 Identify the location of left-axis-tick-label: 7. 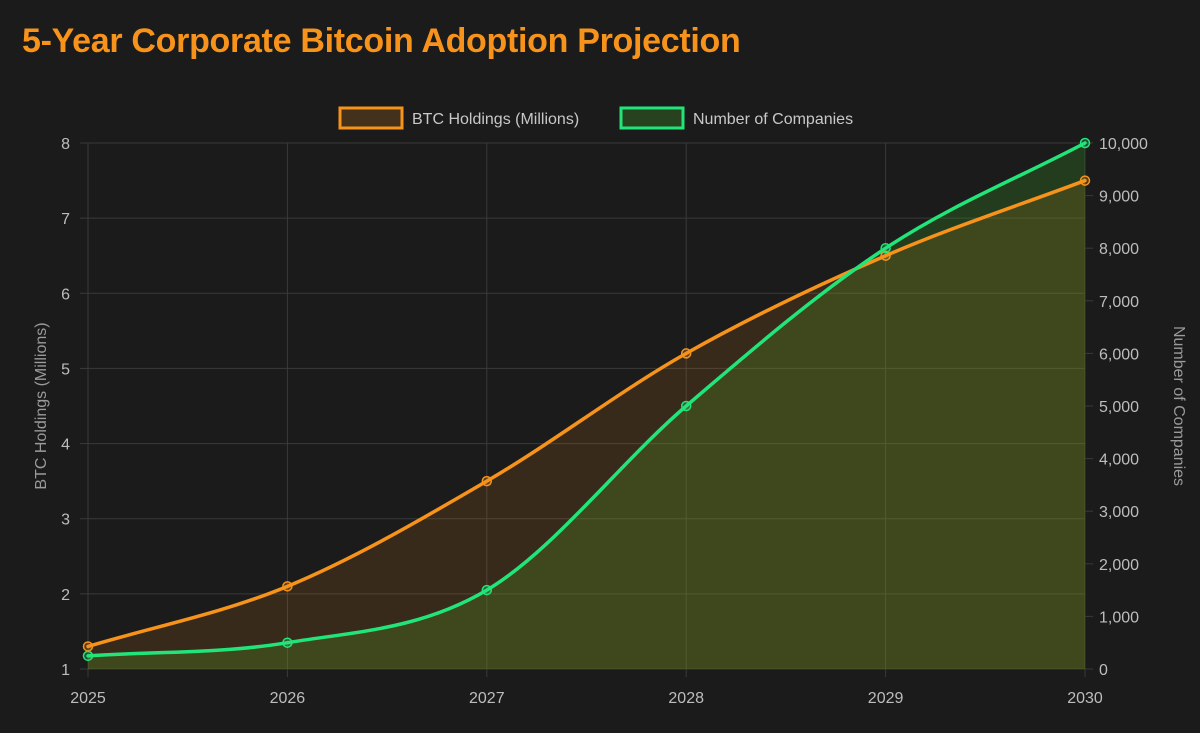
(65, 219).